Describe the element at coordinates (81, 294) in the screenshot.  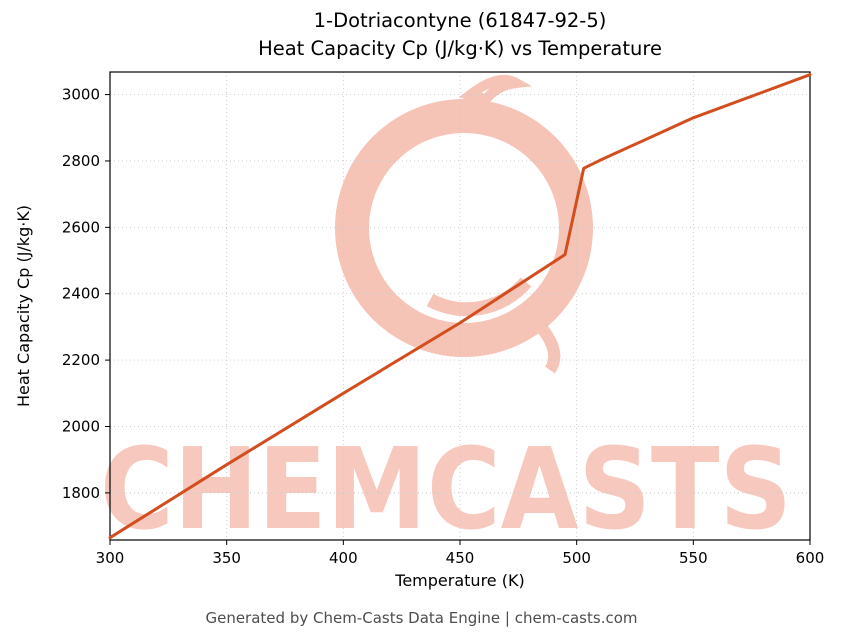
I see `y-tick-label: 2400` at that location.